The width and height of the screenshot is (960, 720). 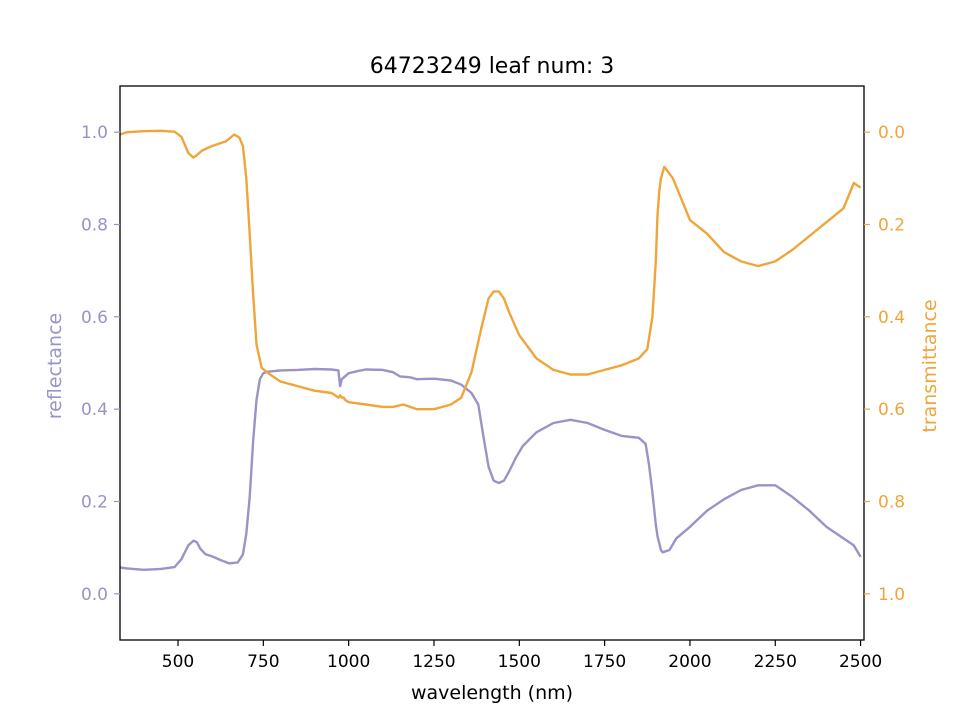 I want to click on y-left-tick-label: 0.8, so click(x=94, y=226).